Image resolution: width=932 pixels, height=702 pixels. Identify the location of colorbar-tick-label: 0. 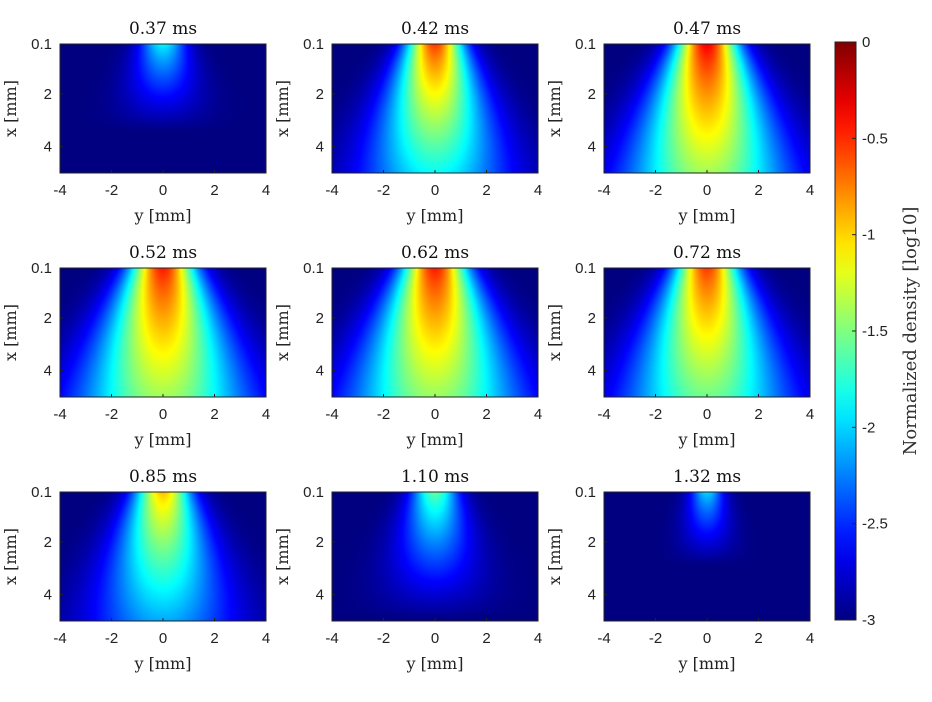
(866, 42).